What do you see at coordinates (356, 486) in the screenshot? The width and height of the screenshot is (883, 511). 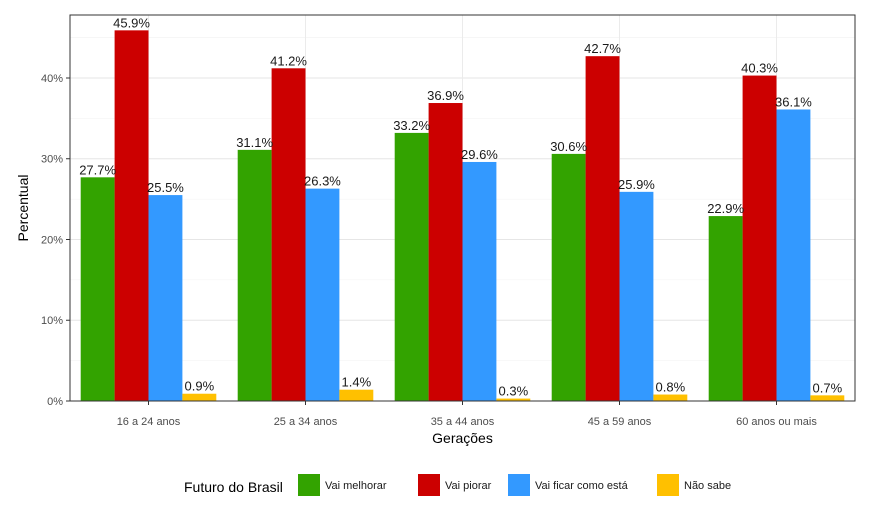 I see `legend-label: Vai melhorar` at bounding box center [356, 486].